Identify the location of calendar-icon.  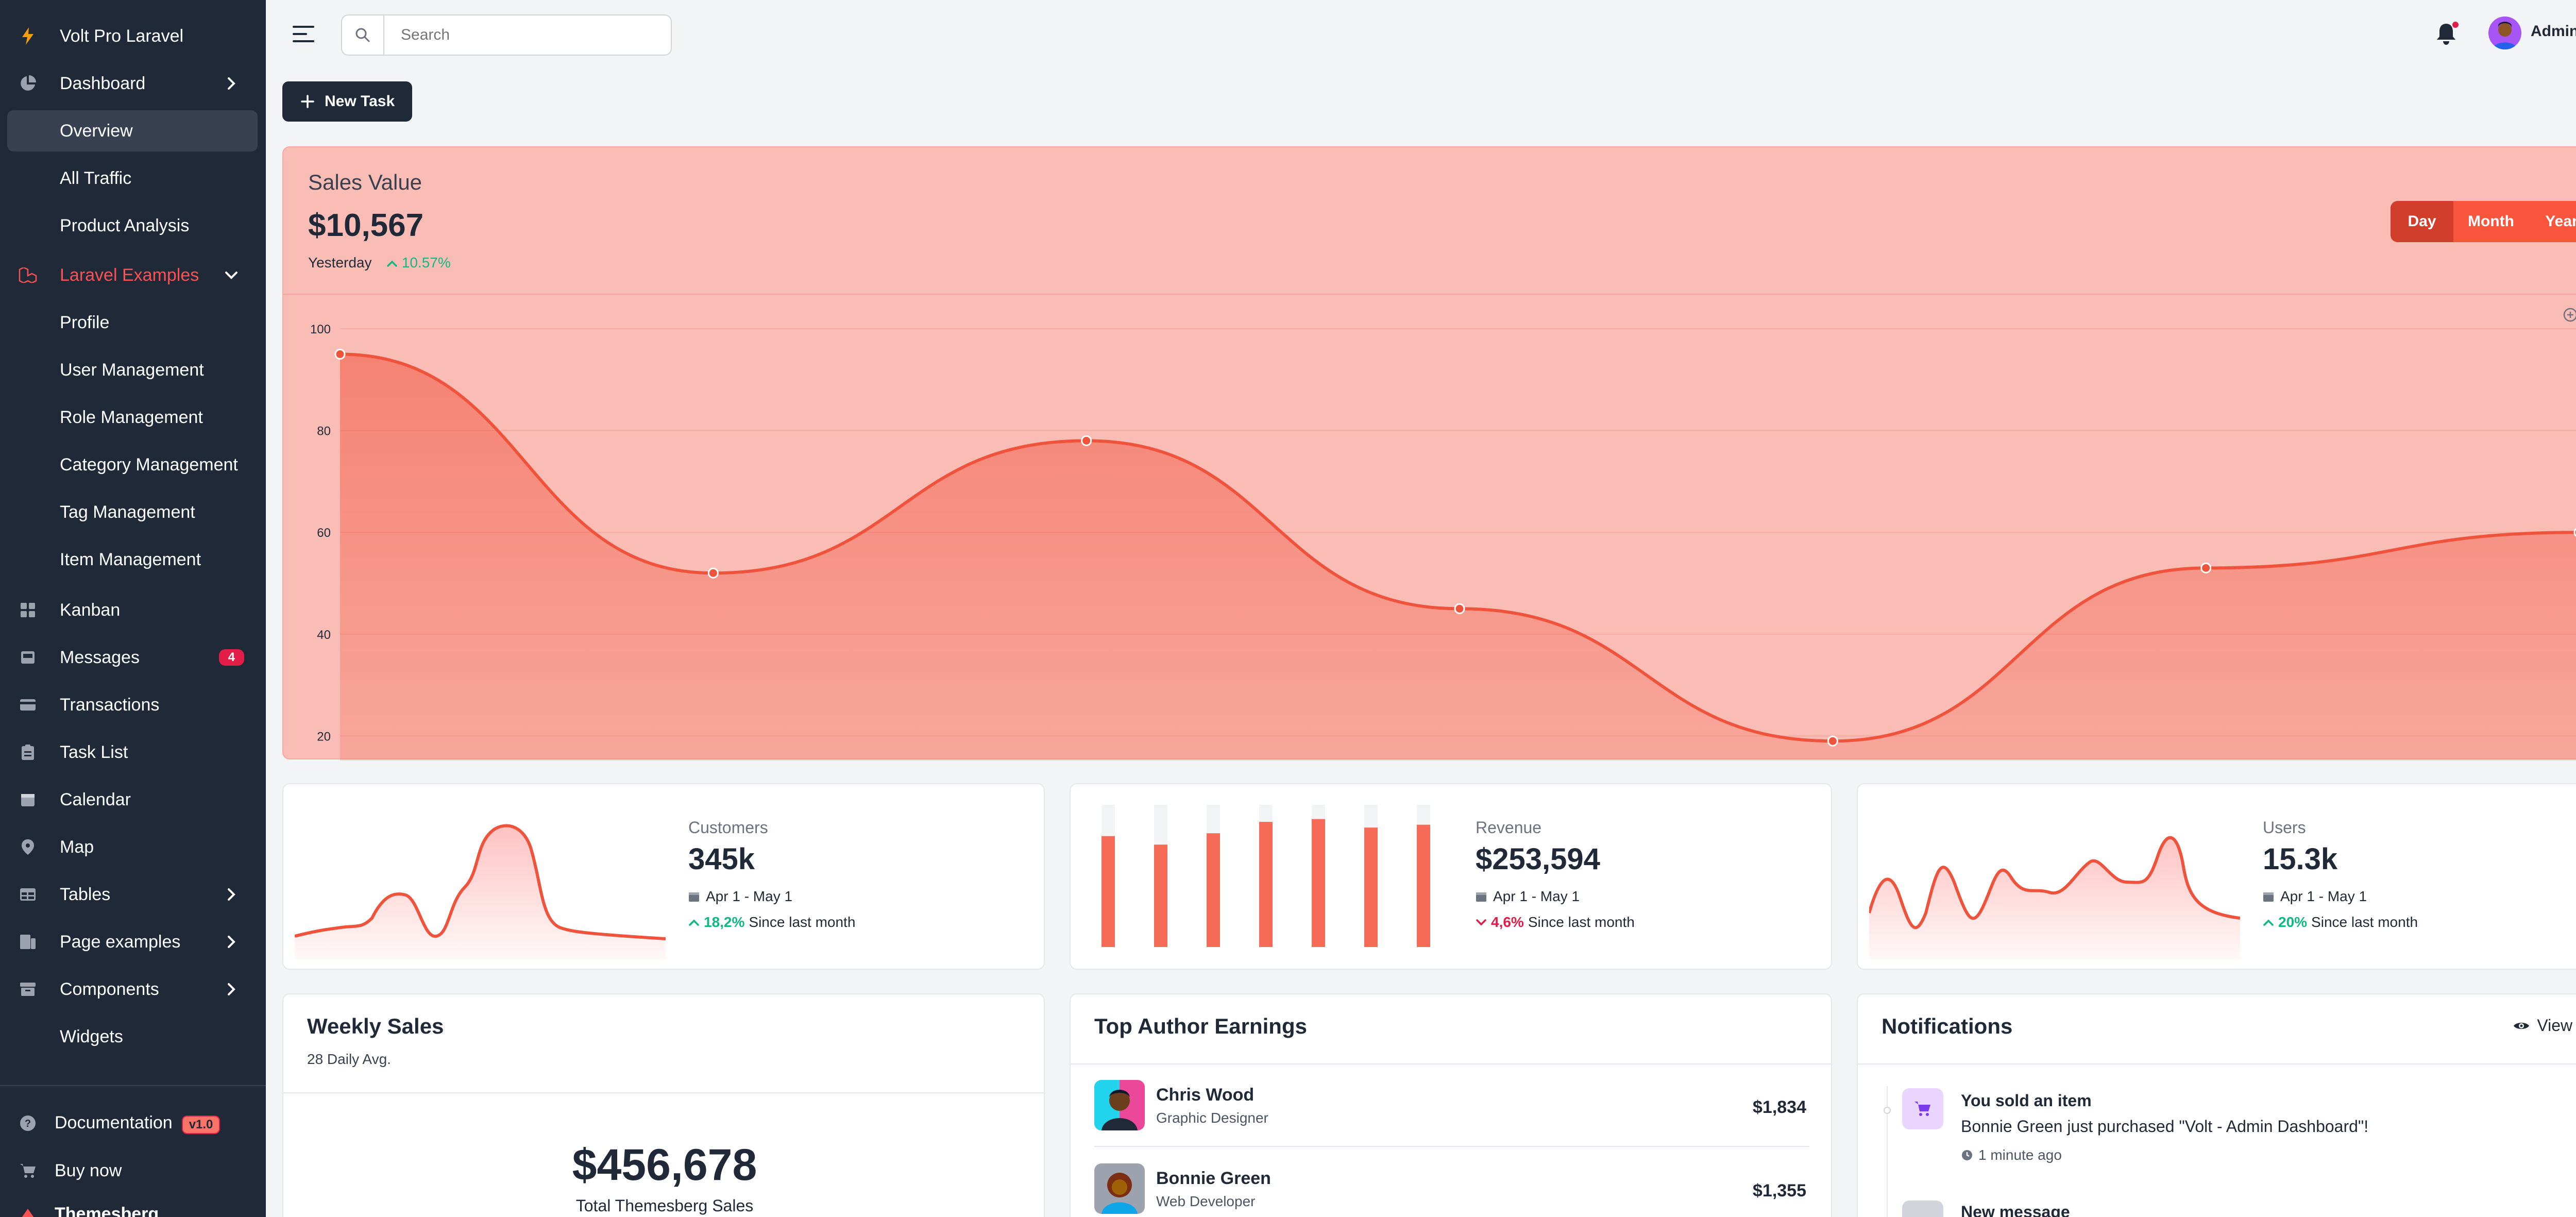
(28, 799).